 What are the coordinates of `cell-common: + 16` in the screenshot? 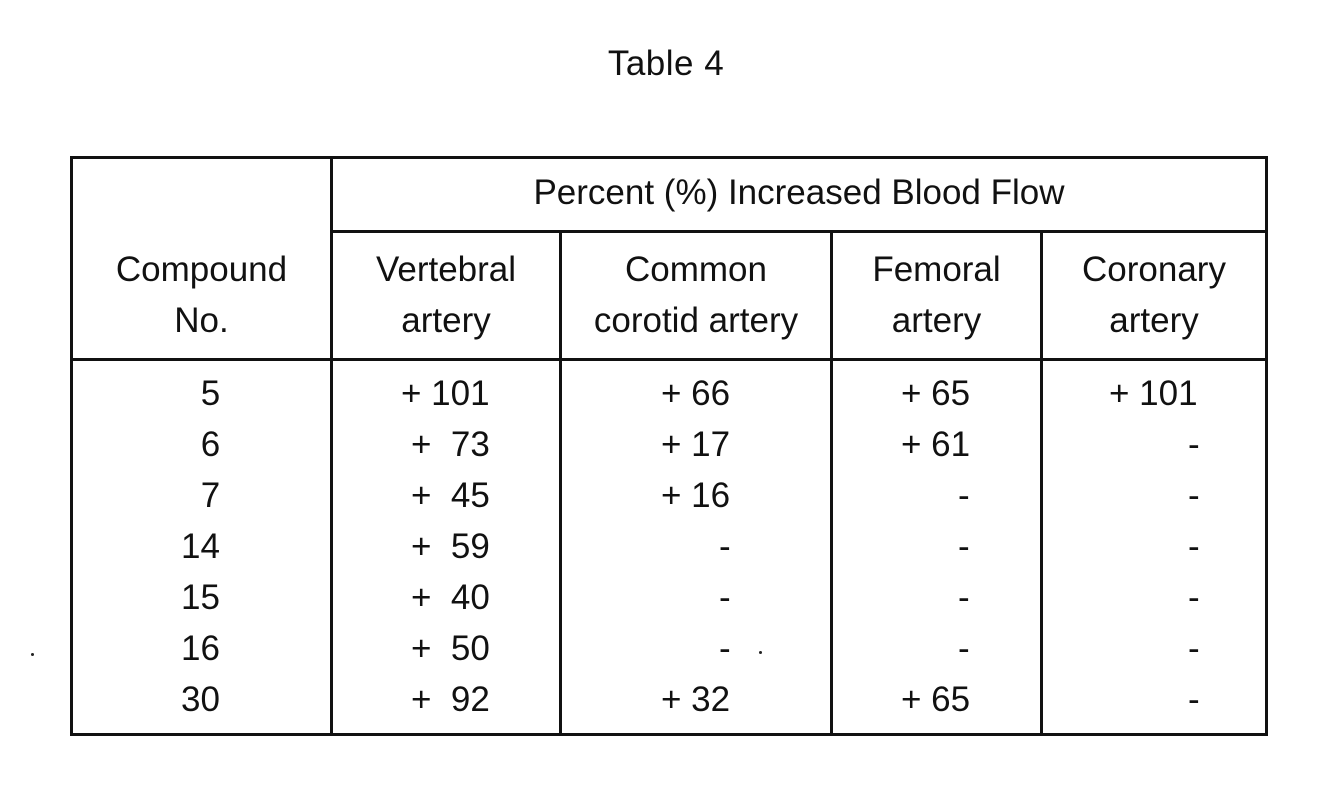 It's located at (696, 495).